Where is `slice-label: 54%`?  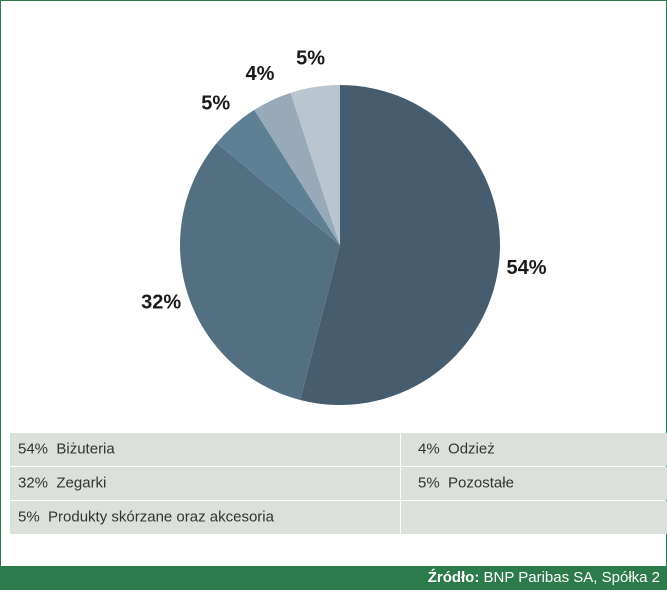 slice-label: 54% is located at coordinates (527, 268).